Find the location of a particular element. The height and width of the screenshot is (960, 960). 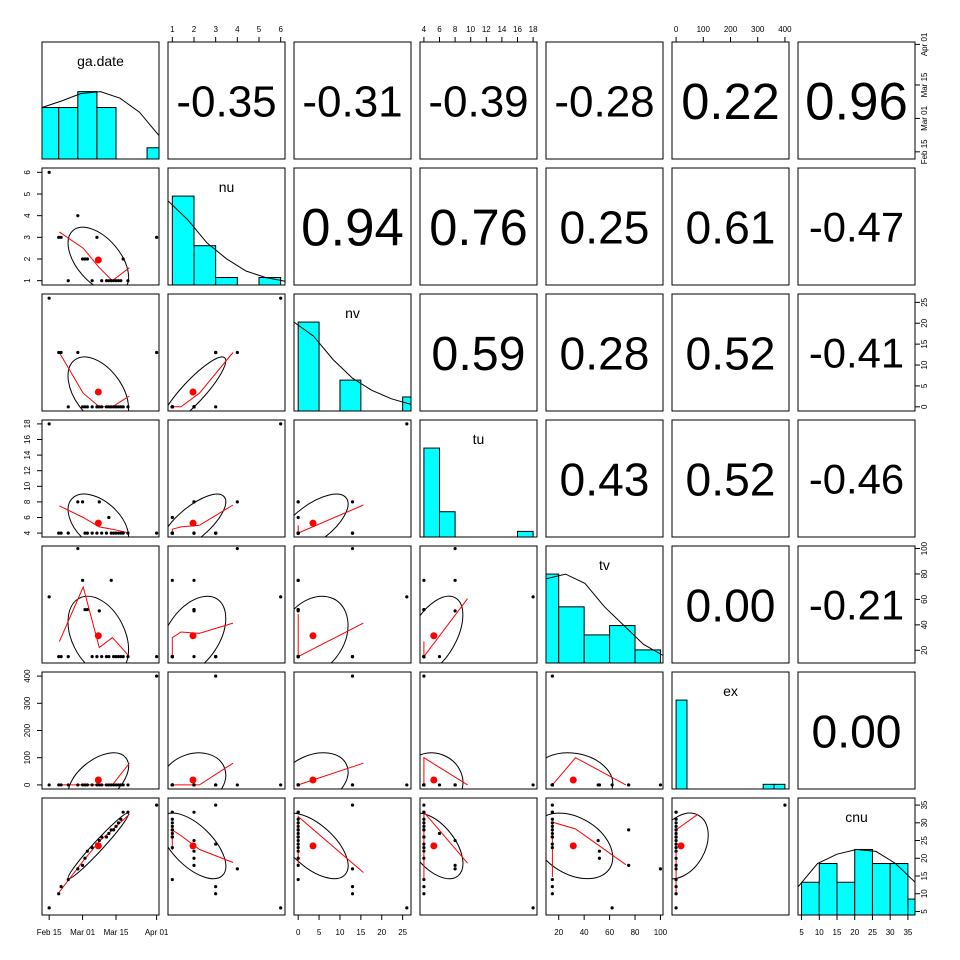

correlation-value: 0.61 is located at coordinates (731, 227).